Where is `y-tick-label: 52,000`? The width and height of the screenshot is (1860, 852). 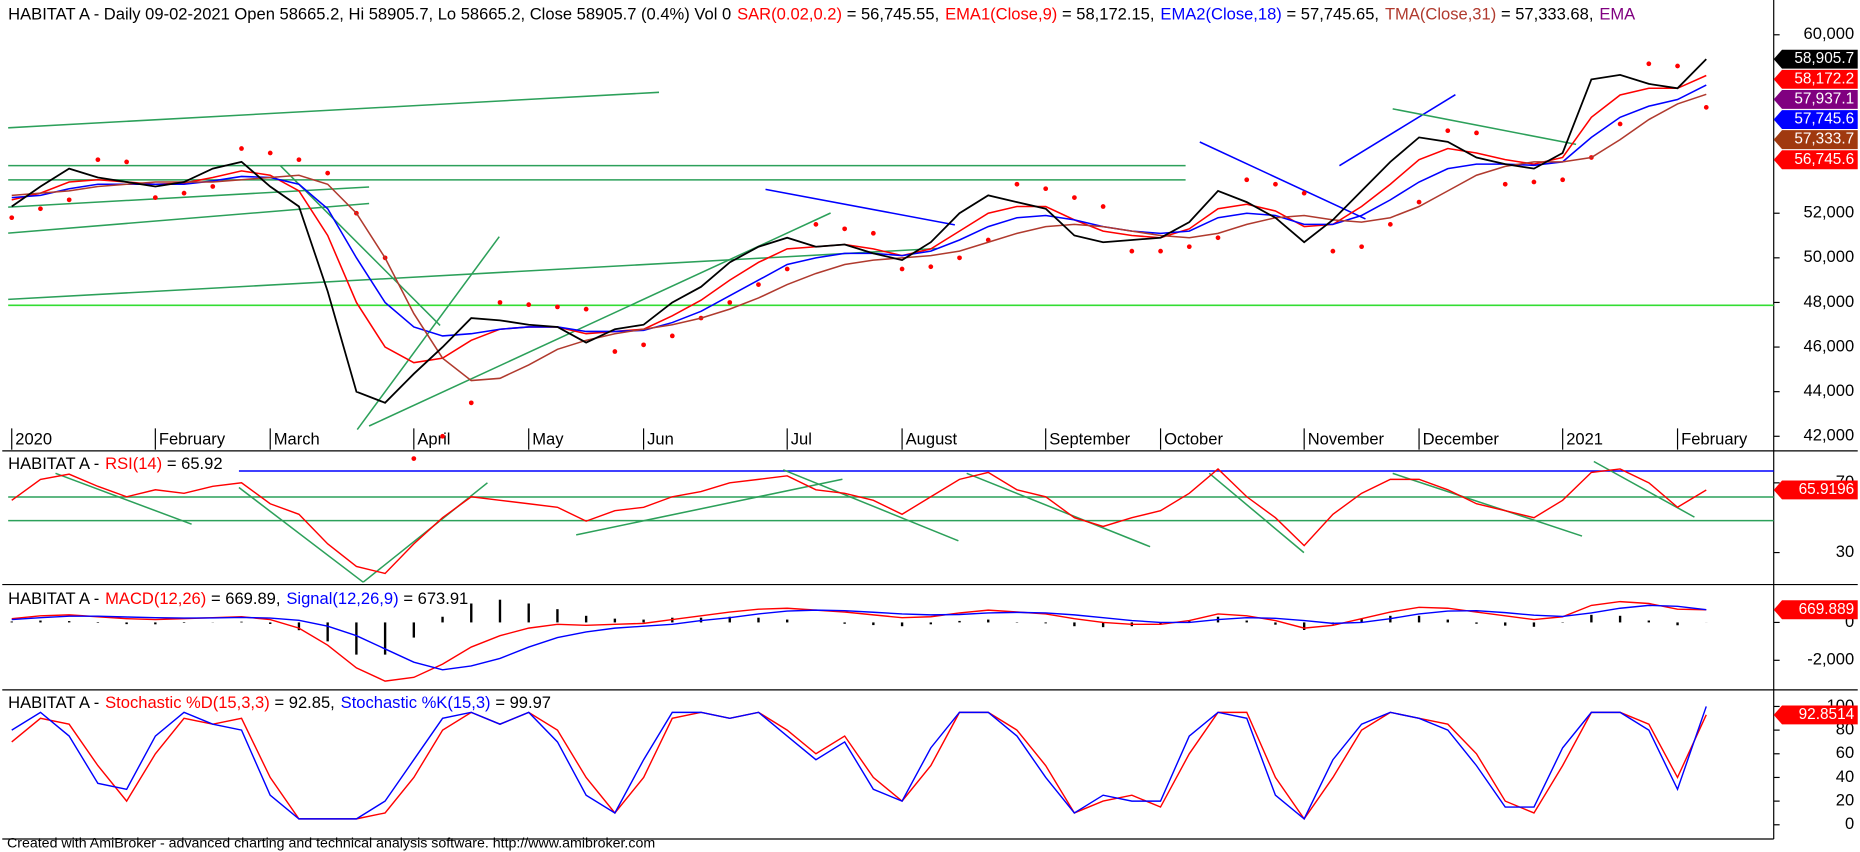 y-tick-label: 52,000 is located at coordinates (1829, 212).